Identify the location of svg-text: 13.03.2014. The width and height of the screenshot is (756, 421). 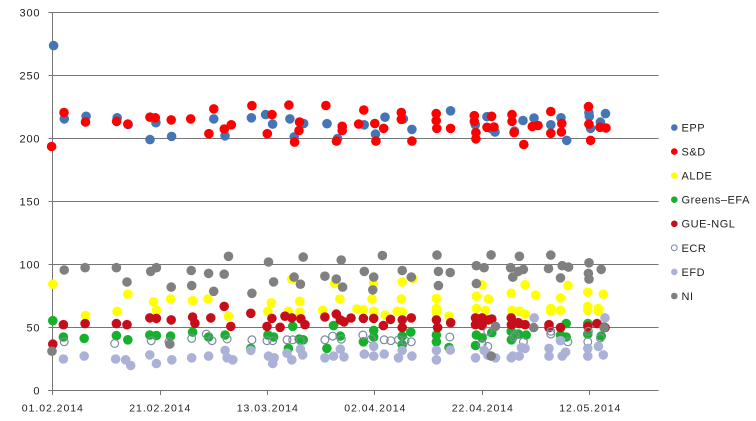
(268, 409).